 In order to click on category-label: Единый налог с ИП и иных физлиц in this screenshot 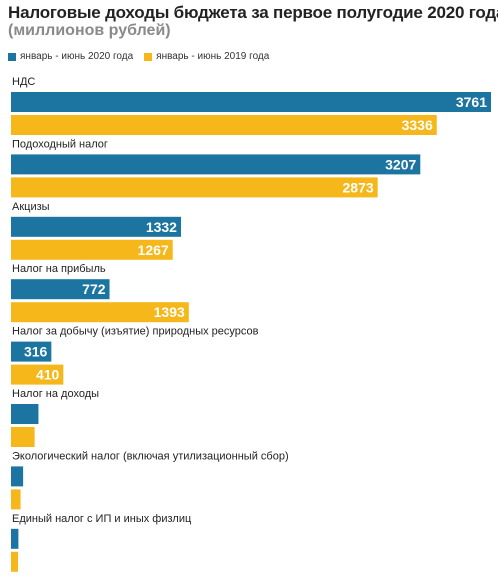, I will do `click(102, 519)`.